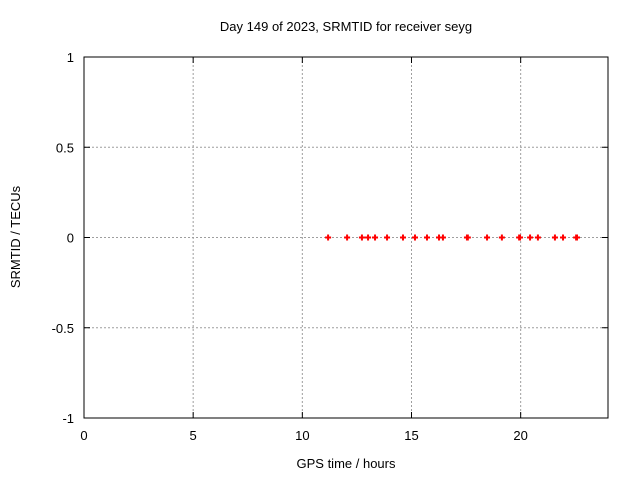 This screenshot has height=485, width=640. I want to click on y-axis-label: SRMTID / TECUs, so click(15, 236).